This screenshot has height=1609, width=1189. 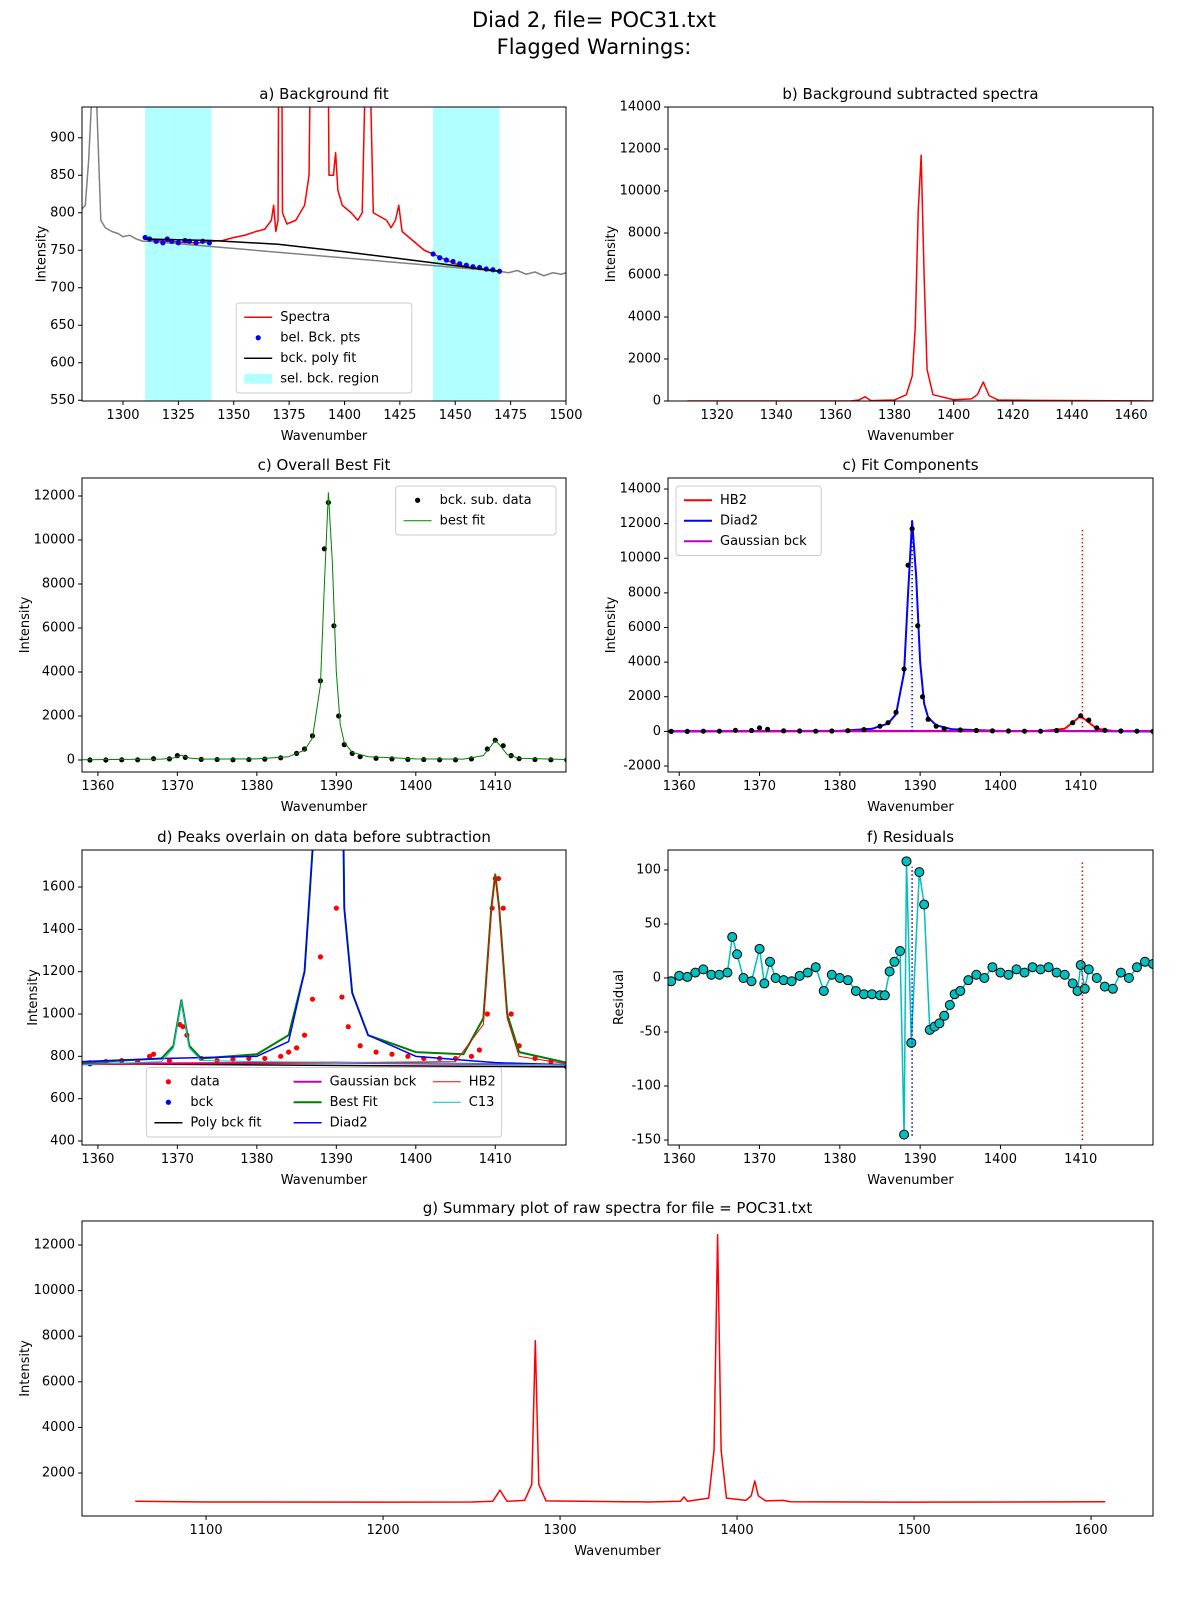 I want to click on x-tick-label: 1450, so click(x=455, y=415).